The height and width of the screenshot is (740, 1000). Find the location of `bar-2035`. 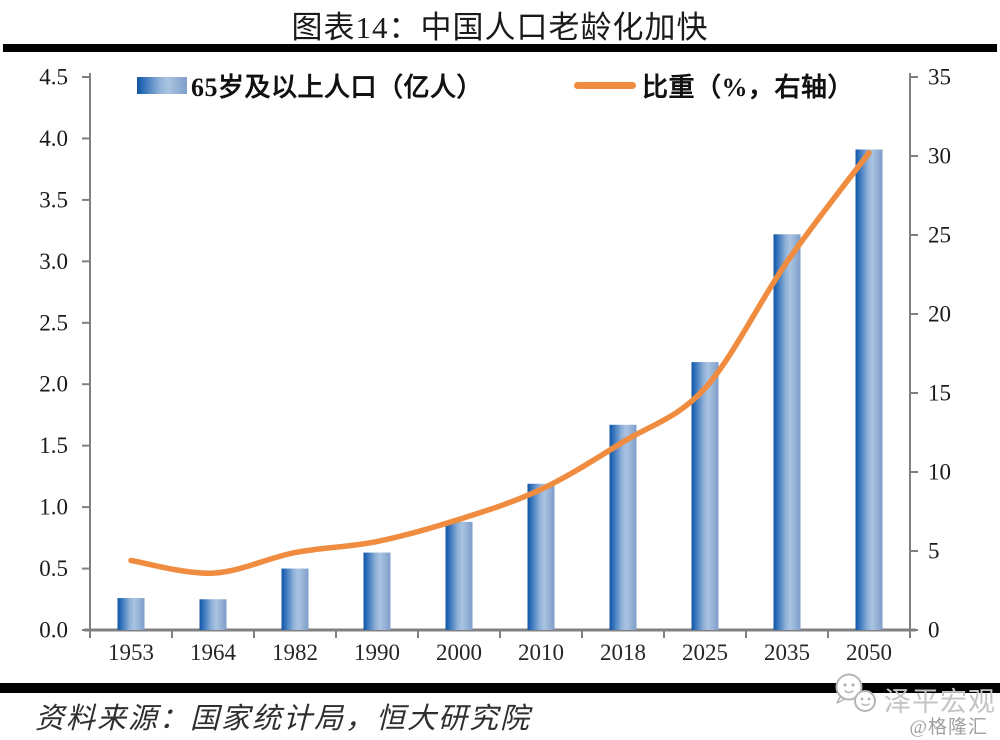

bar-2035 is located at coordinates (787, 432).